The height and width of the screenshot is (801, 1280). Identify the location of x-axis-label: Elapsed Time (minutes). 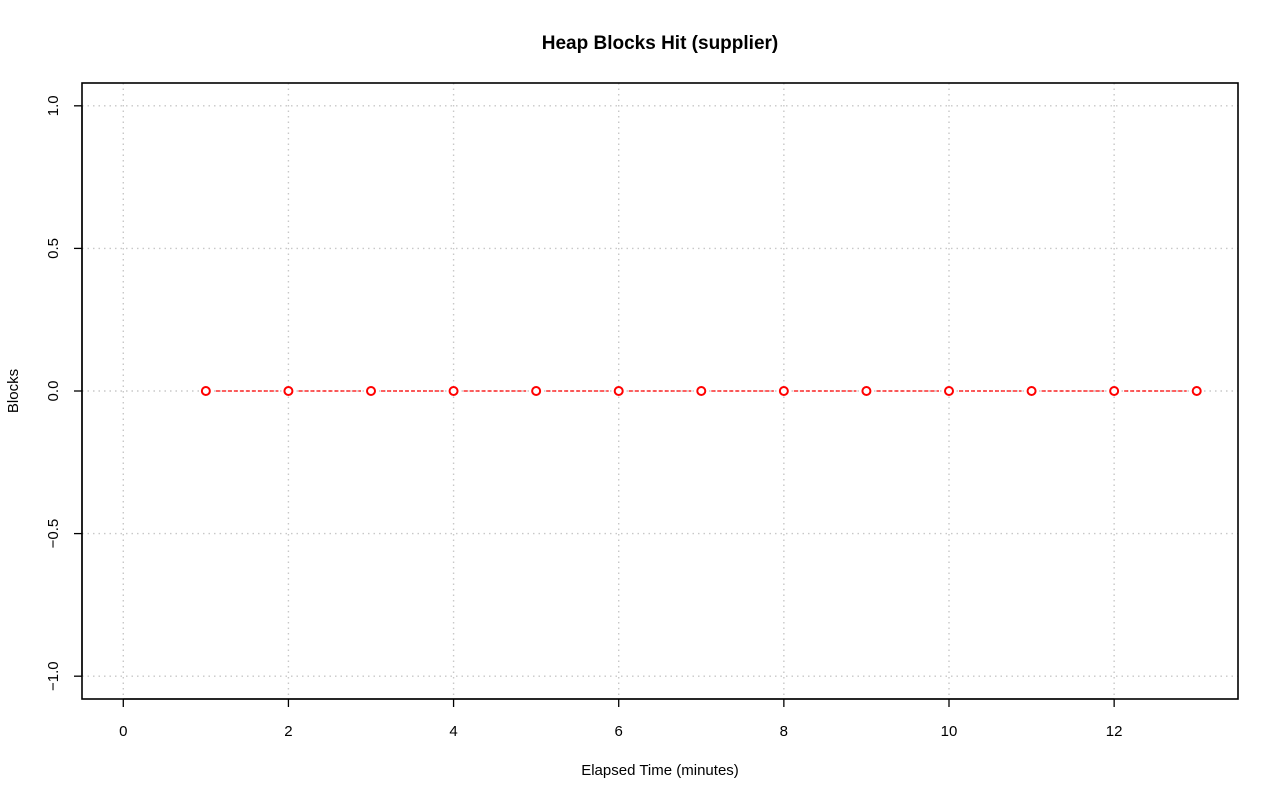
(660, 770).